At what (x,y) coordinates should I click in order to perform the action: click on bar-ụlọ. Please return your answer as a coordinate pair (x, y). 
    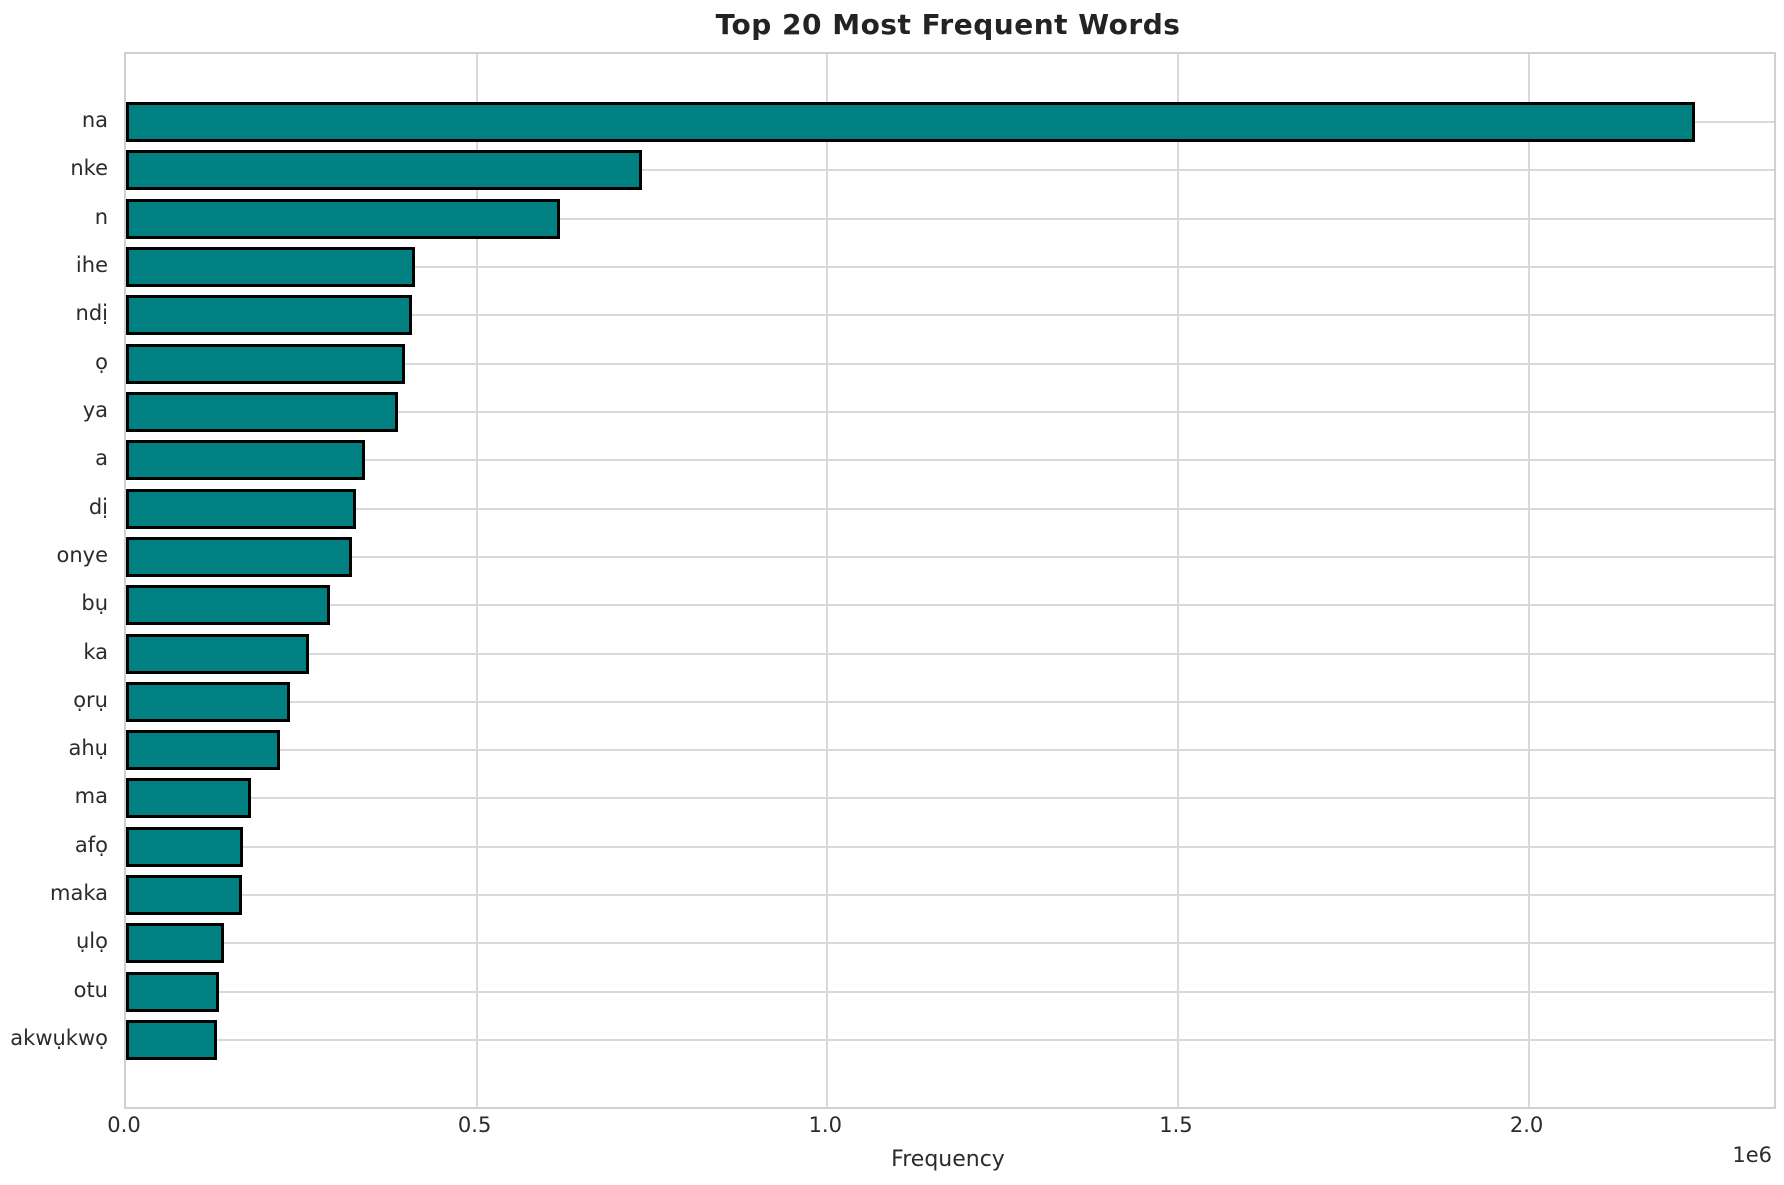
    Looking at the image, I should click on (175, 943).